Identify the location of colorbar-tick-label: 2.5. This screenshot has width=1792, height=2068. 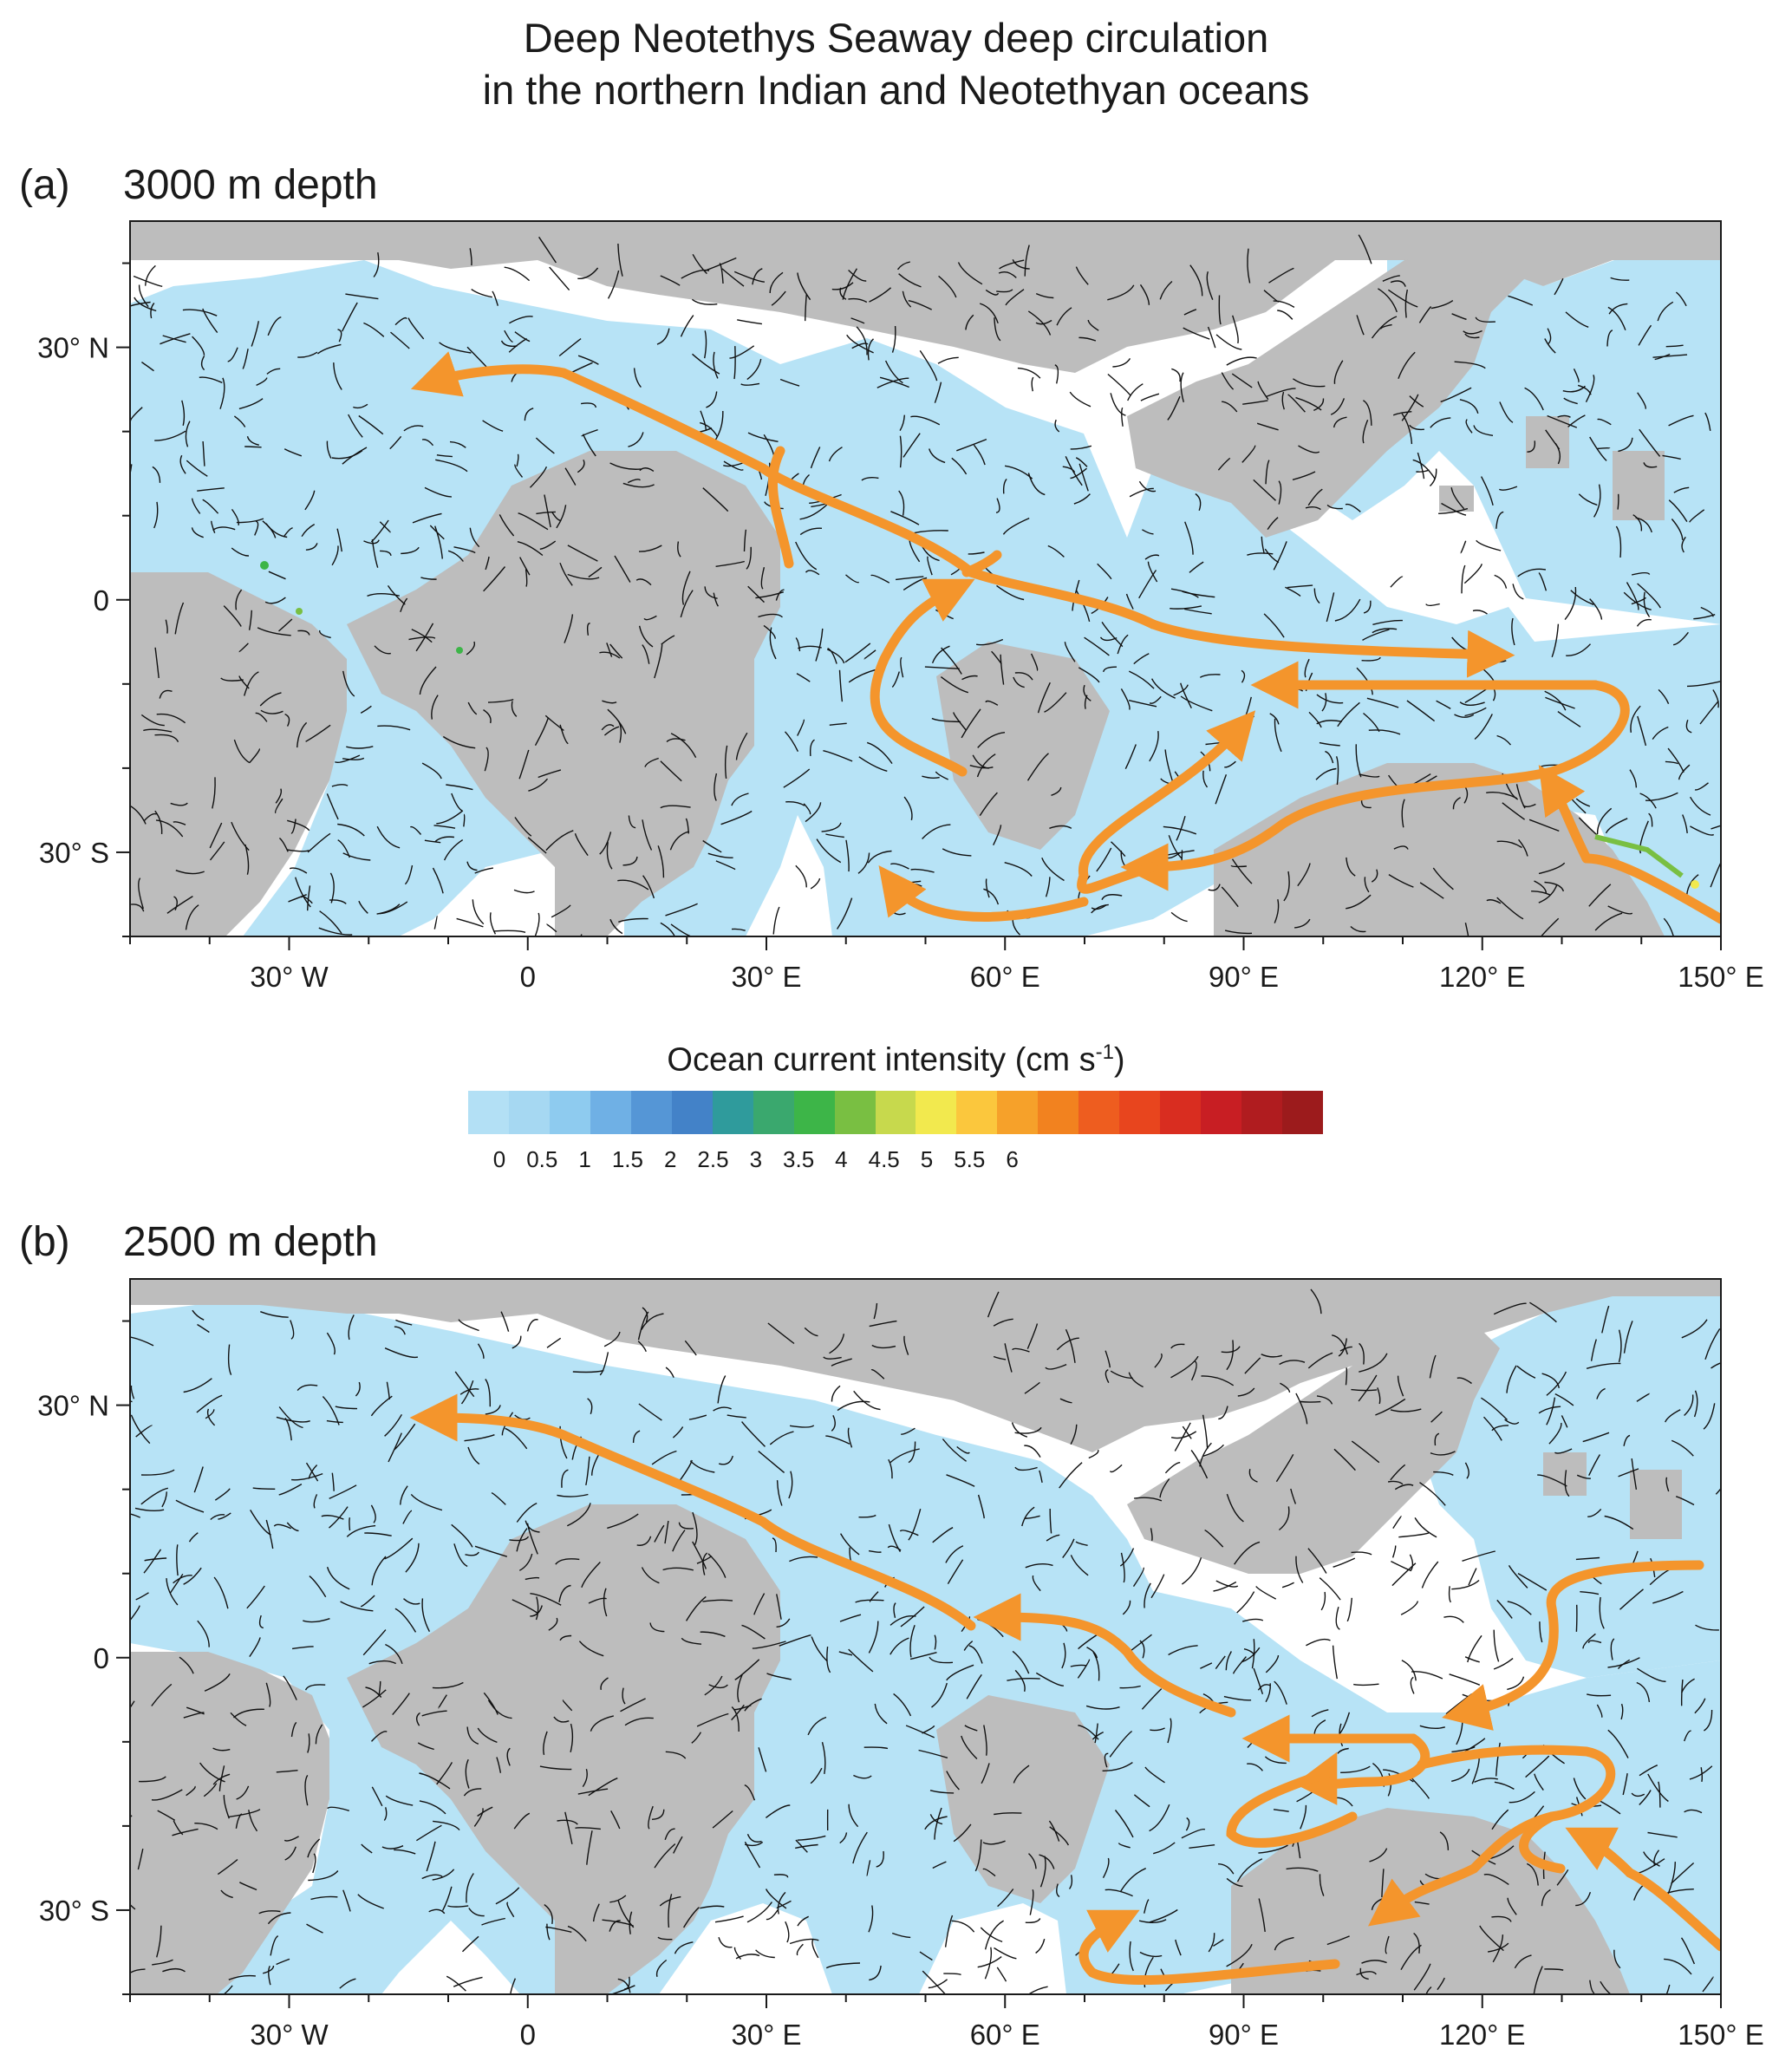
(713, 1159).